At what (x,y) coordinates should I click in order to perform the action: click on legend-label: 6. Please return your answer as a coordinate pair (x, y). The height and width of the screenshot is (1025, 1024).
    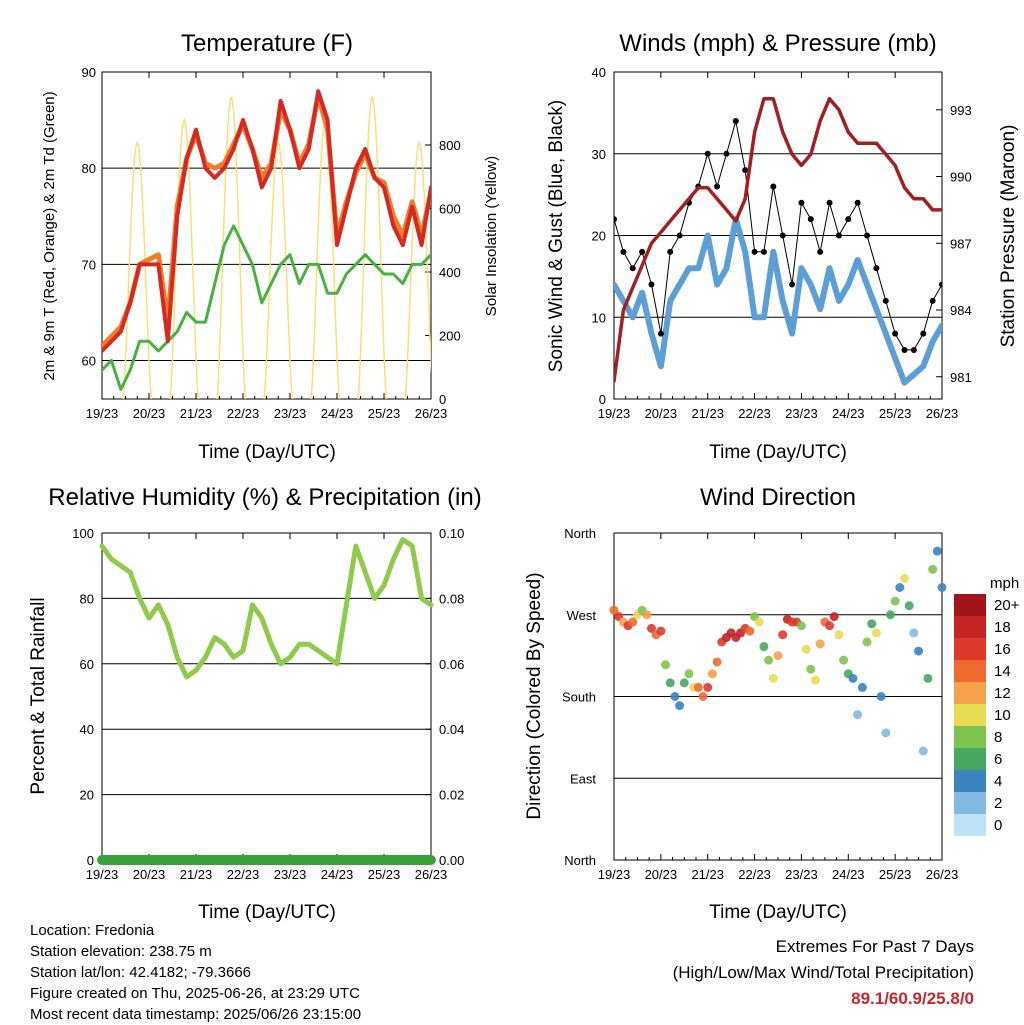
    Looking at the image, I should click on (998, 759).